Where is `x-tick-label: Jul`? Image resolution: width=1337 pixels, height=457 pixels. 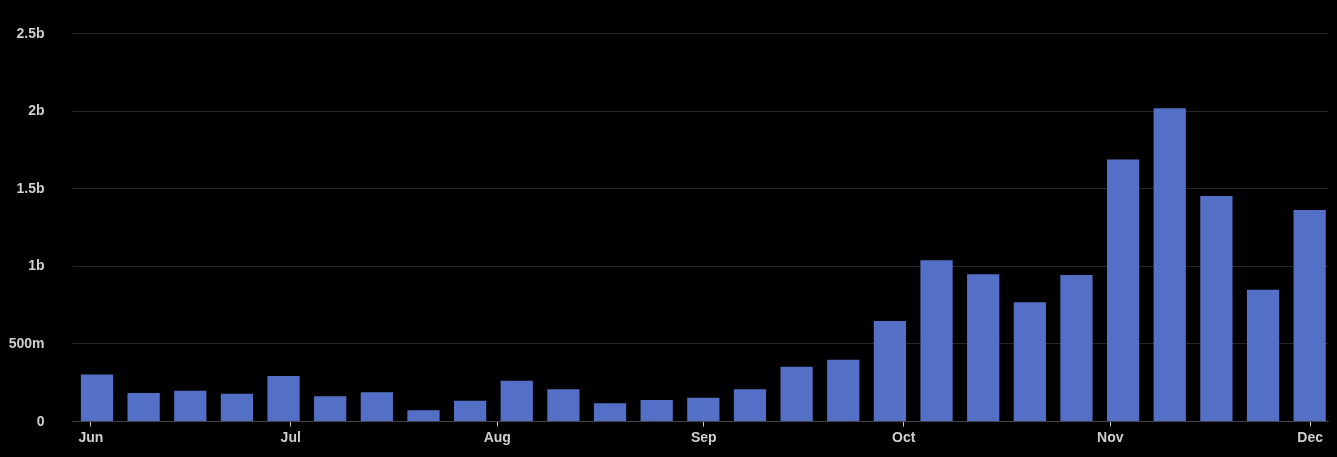
x-tick-label: Jul is located at coordinates (290, 436).